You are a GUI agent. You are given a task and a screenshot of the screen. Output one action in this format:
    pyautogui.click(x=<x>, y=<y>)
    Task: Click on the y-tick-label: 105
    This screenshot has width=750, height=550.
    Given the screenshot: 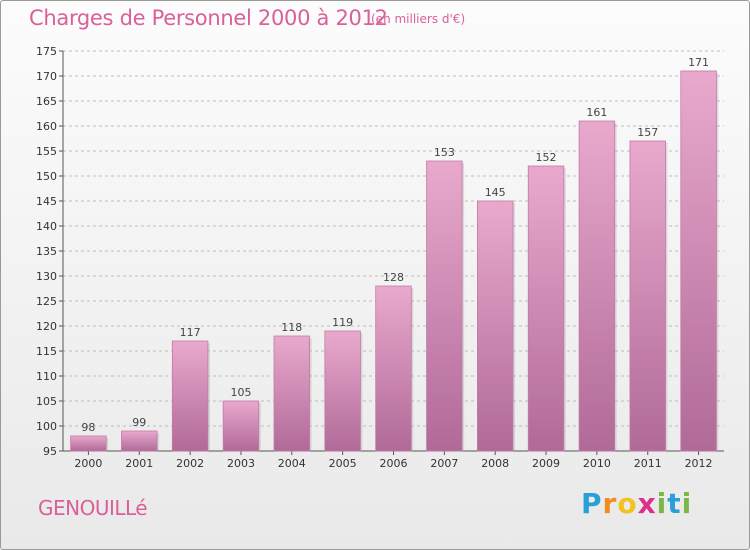 What is the action you would take?
    pyautogui.click(x=46, y=401)
    